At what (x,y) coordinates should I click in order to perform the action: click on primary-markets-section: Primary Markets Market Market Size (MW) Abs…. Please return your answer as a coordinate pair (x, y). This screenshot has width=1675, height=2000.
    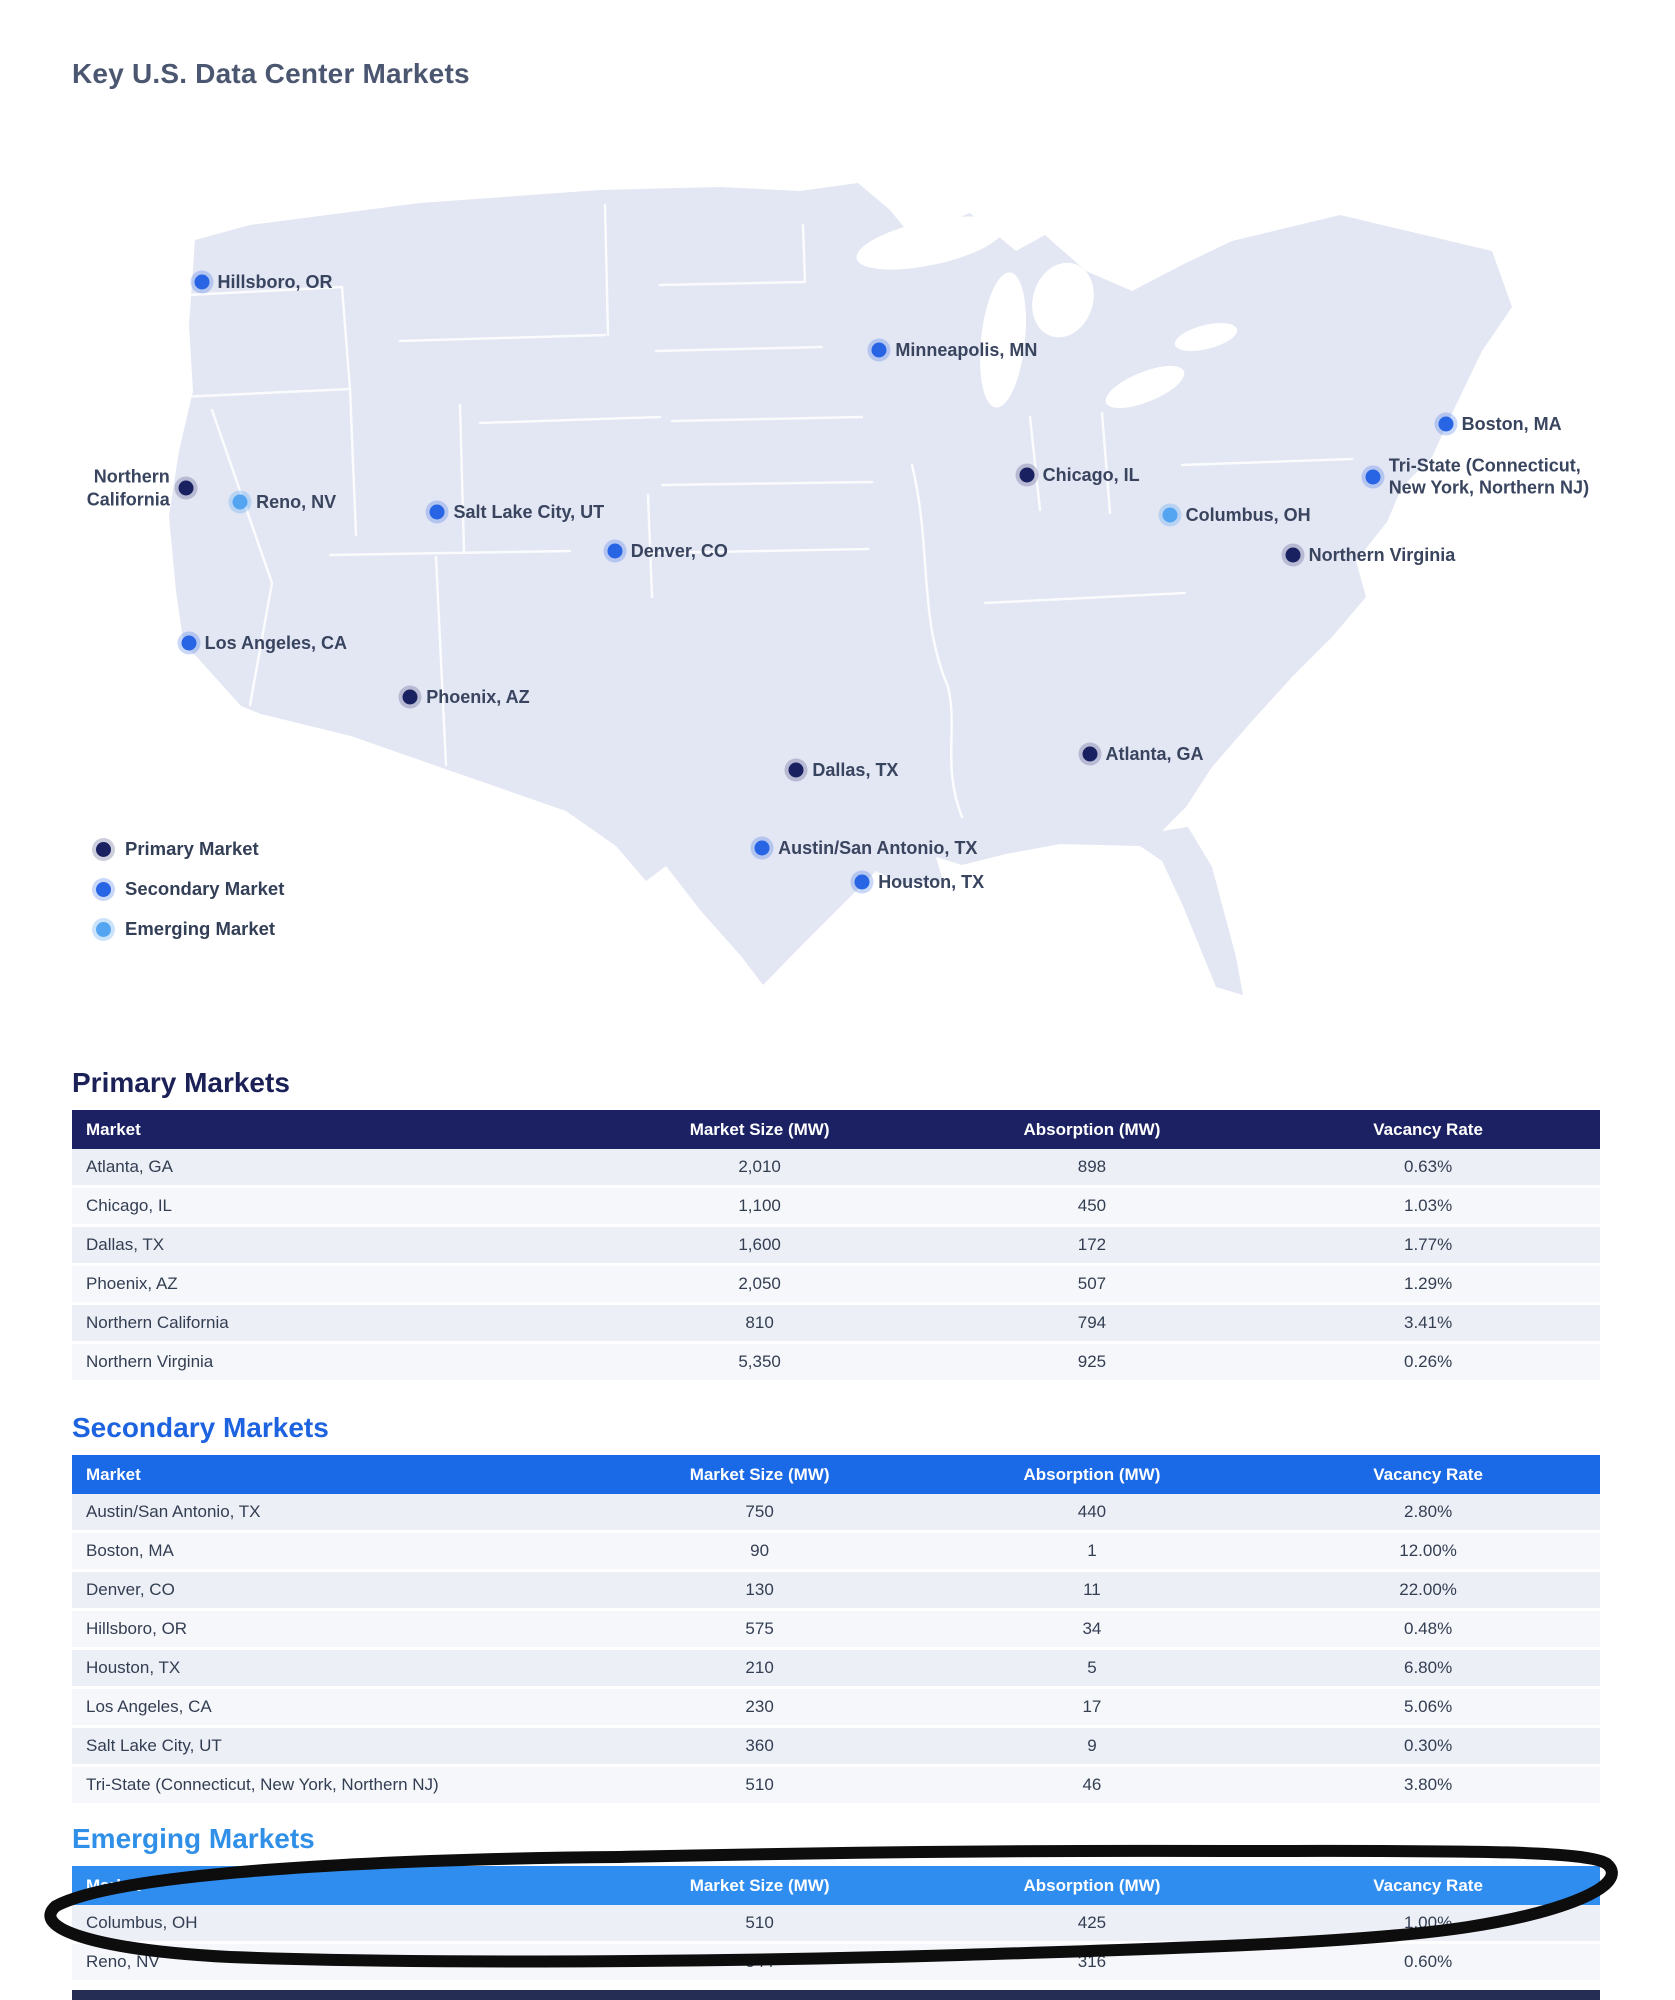
    Looking at the image, I should click on (836, 1224).